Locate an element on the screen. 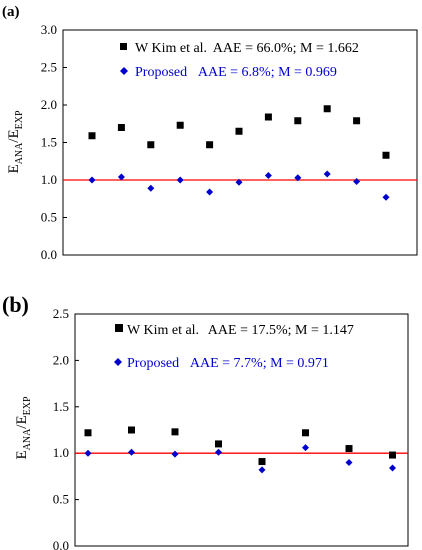  panel-b-y-tick-label: 1.0 is located at coordinates (61, 452).